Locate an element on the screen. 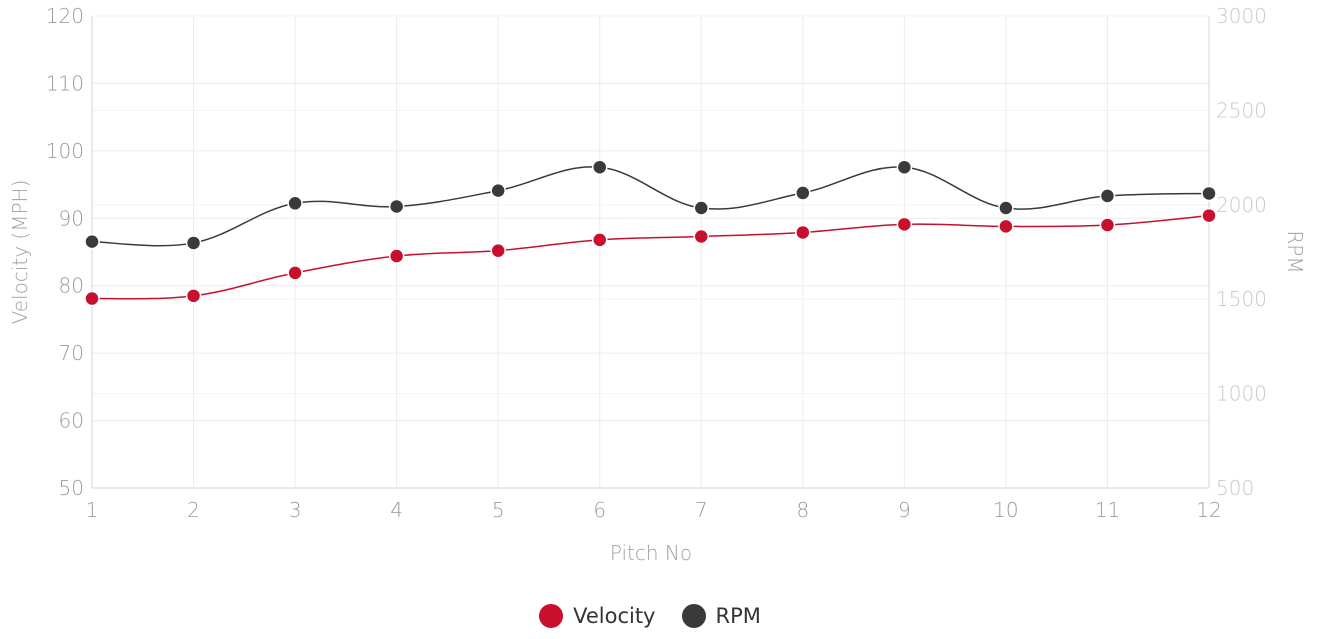 The height and width of the screenshot is (639, 1318). legend-swatch-velocity is located at coordinates (551, 616).